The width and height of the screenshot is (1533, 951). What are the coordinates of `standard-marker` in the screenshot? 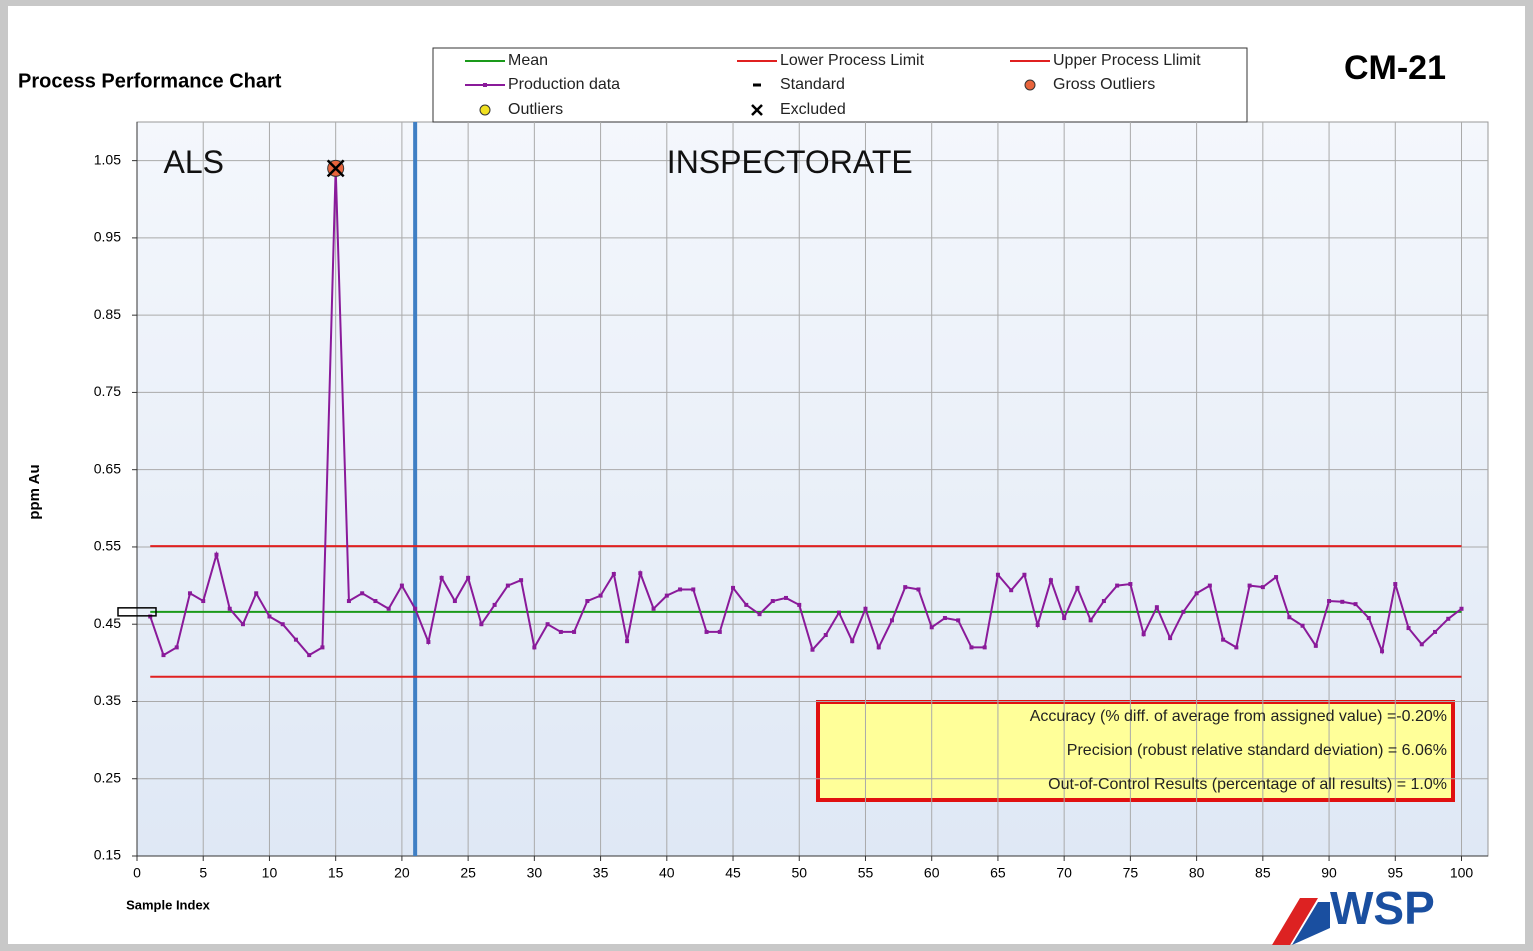 It's located at (137, 612).